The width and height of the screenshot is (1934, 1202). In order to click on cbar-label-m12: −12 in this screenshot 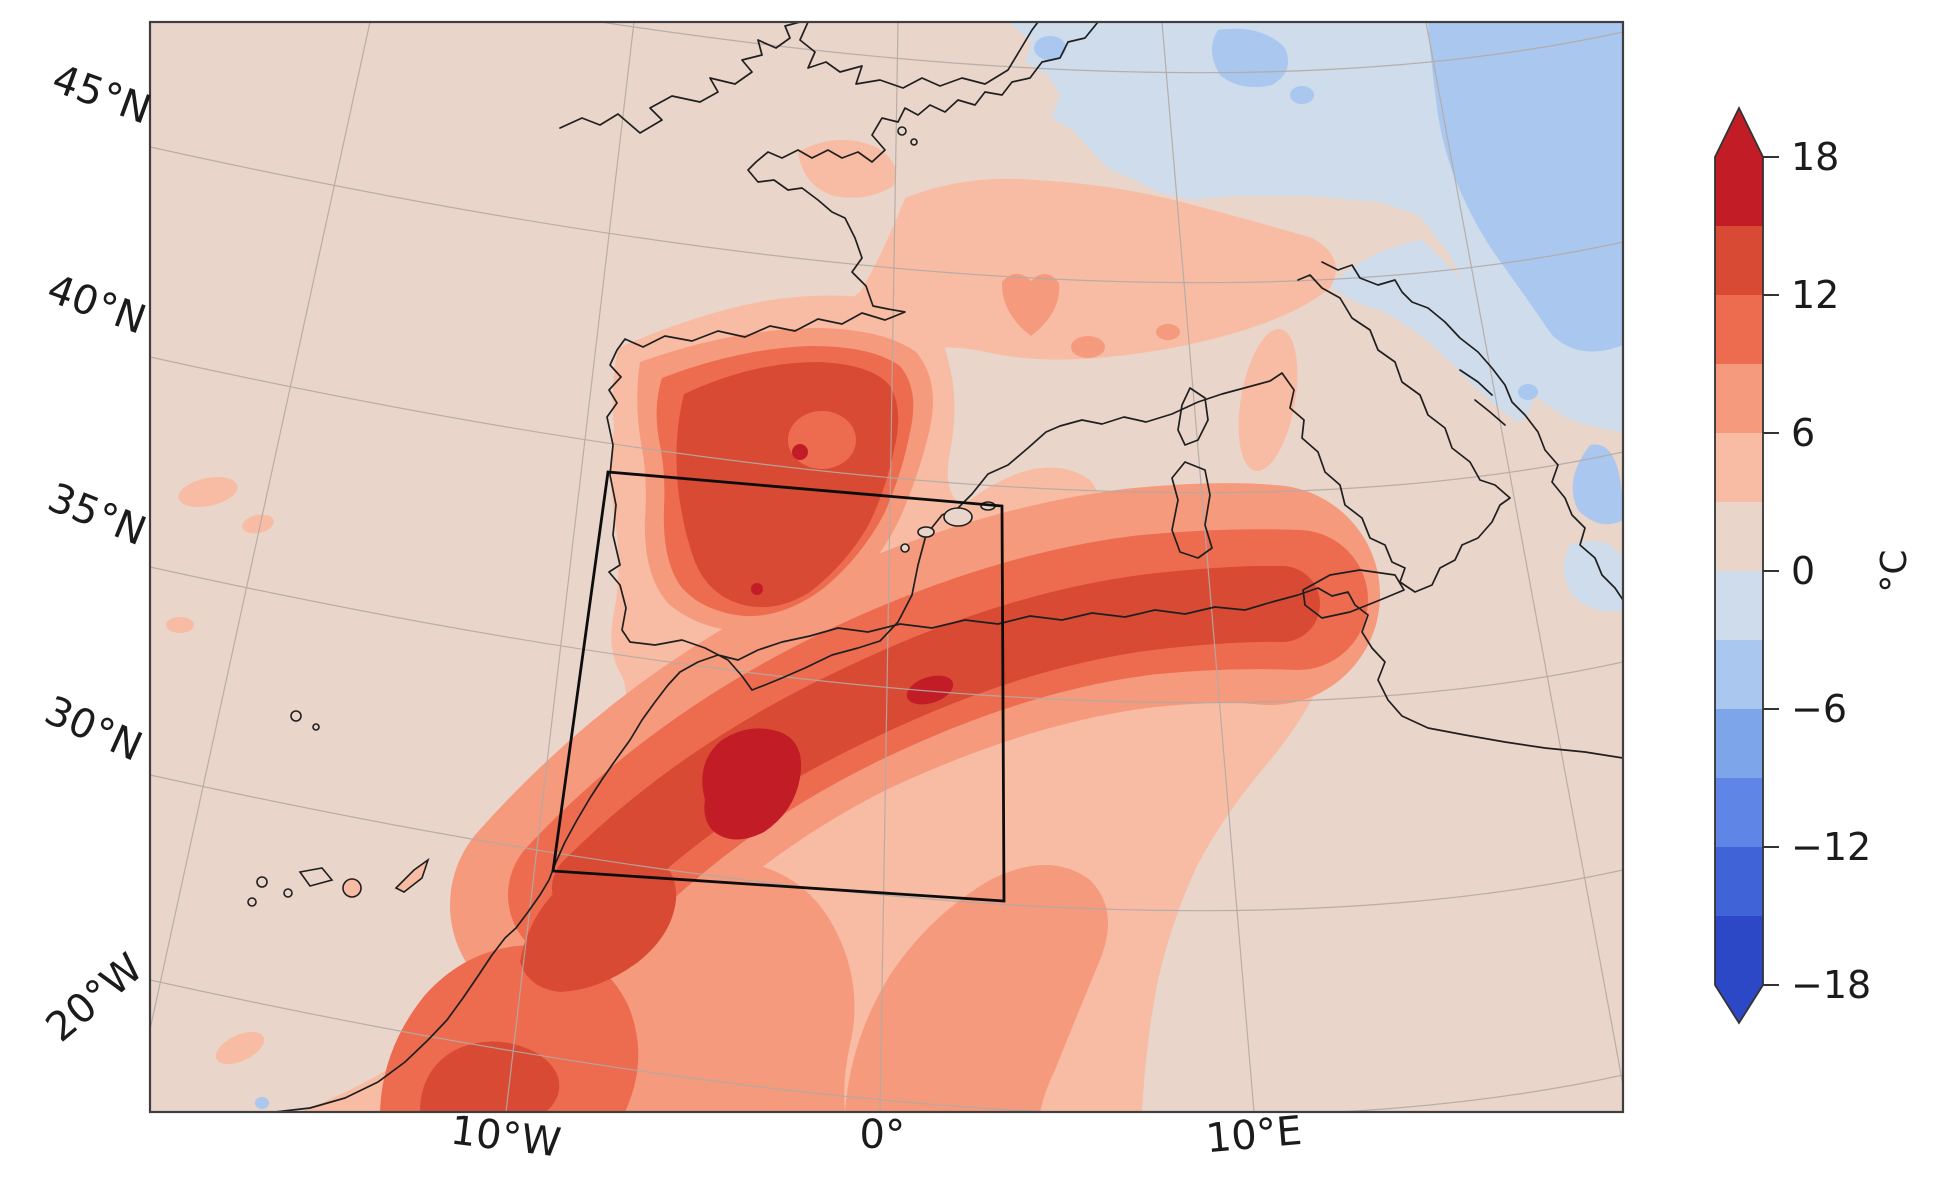, I will do `click(1831, 847)`.